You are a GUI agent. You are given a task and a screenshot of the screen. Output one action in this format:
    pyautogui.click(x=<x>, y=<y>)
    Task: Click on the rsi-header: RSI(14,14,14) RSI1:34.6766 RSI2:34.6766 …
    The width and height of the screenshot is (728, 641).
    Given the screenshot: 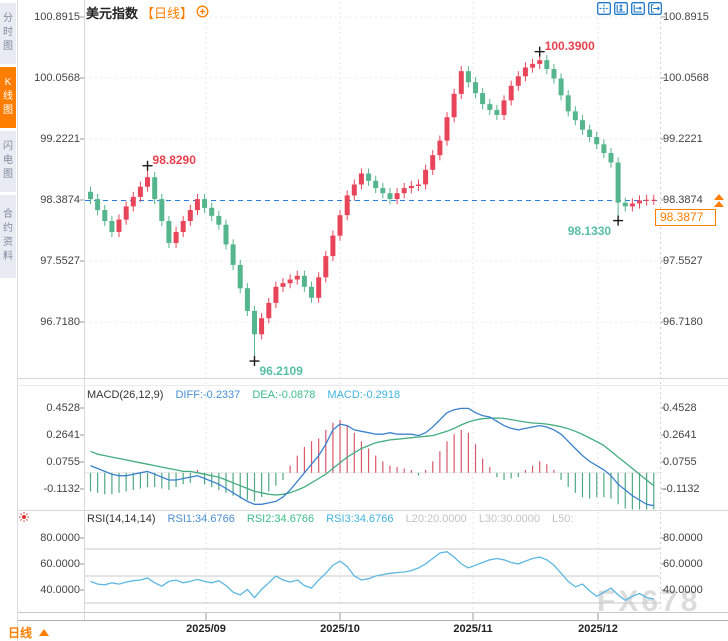 What is the action you would take?
    pyautogui.click(x=330, y=519)
    